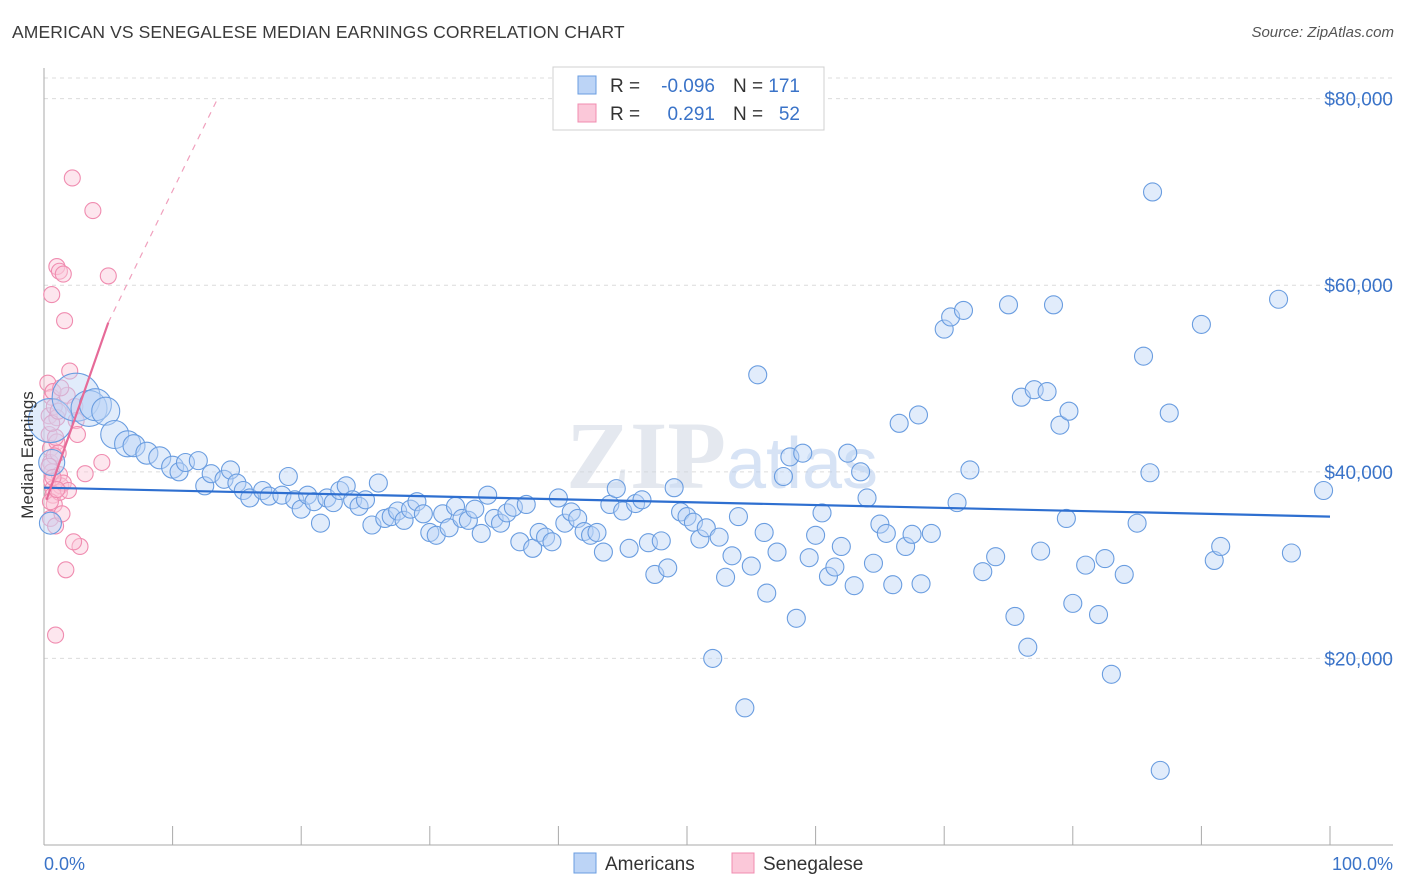 The image size is (1406, 892). Describe the element at coordinates (743, 863) in the screenshot. I see `bottom-swatch-senegalese` at that location.